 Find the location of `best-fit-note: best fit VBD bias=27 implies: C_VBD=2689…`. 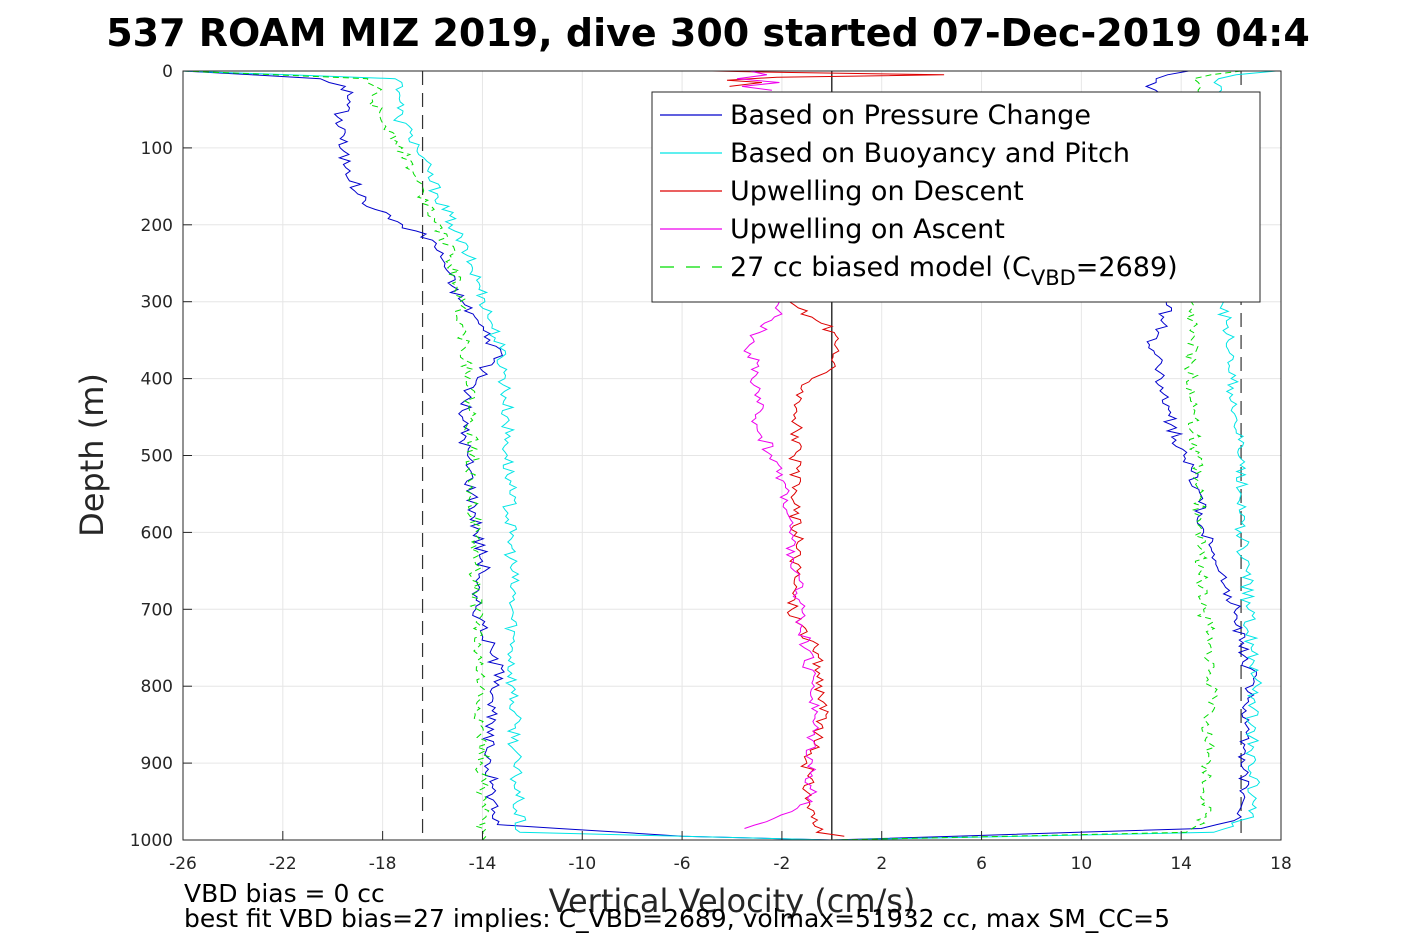

best-fit-note: best fit VBD bias=27 implies: C_VBD=2689… is located at coordinates (677, 918).